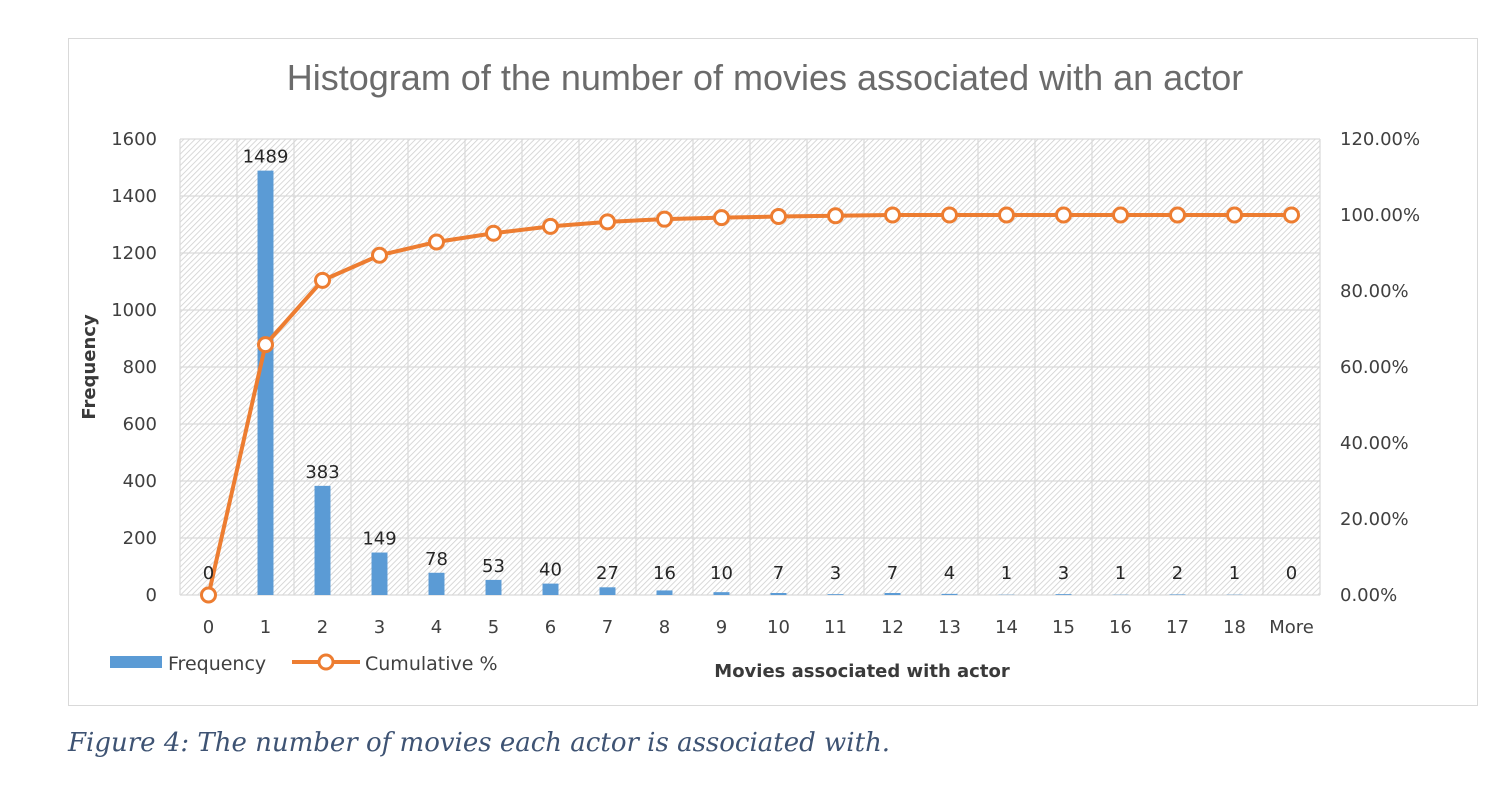 This screenshot has height=812, width=1500. What do you see at coordinates (134, 253) in the screenshot?
I see `y-tick-label: 1200` at bounding box center [134, 253].